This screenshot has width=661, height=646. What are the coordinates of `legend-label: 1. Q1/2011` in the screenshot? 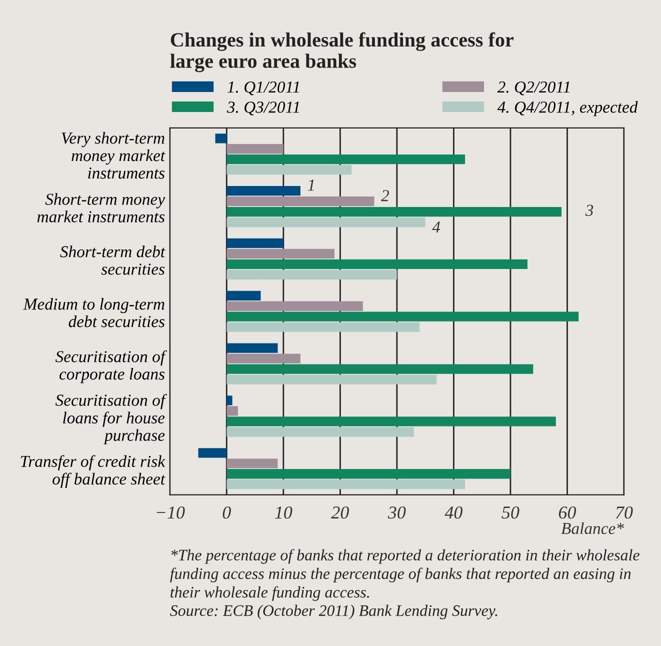 It's located at (263, 88).